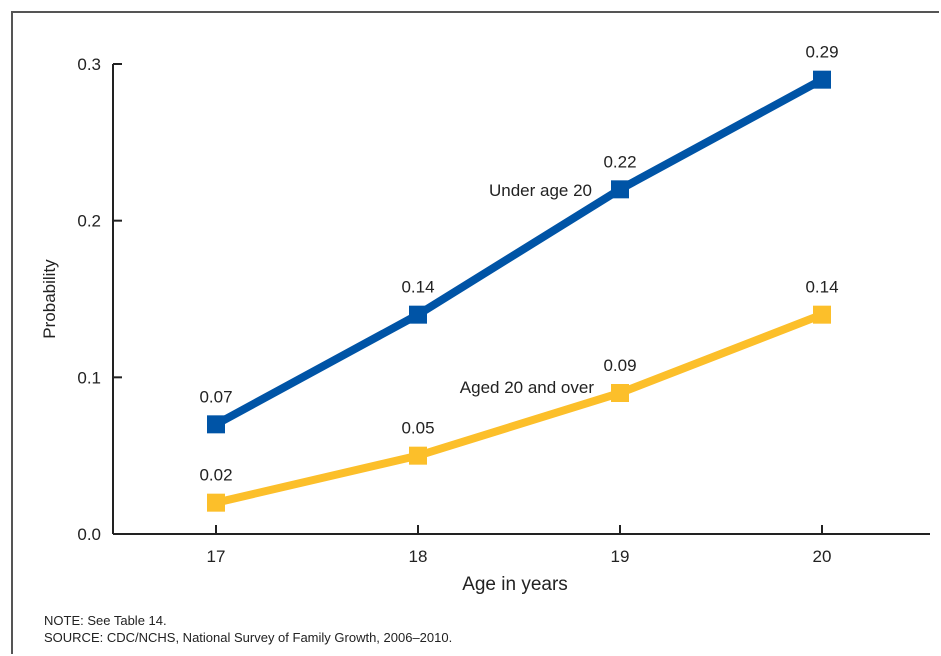  Describe the element at coordinates (527, 387) in the screenshot. I see `series-name-label: Aged 20 and over` at that location.